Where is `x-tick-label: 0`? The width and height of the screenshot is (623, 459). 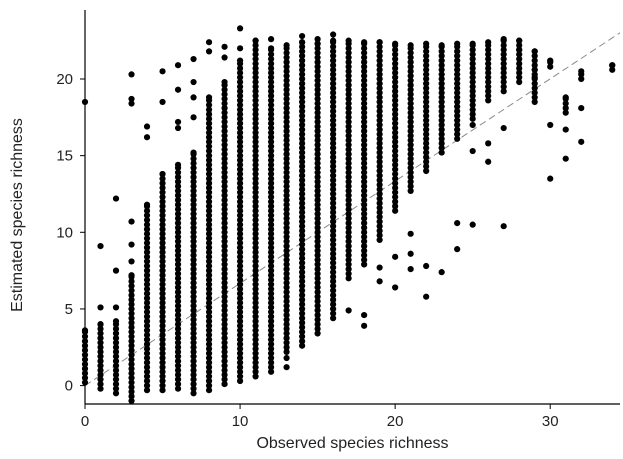 x-tick-label: 0 is located at coordinates (85, 421).